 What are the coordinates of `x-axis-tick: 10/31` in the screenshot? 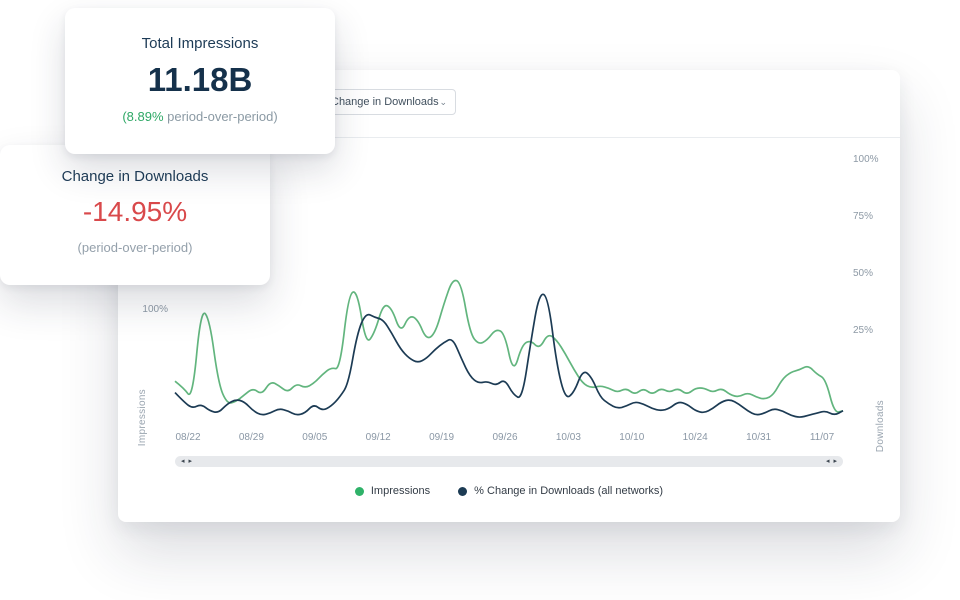 It's located at (759, 437).